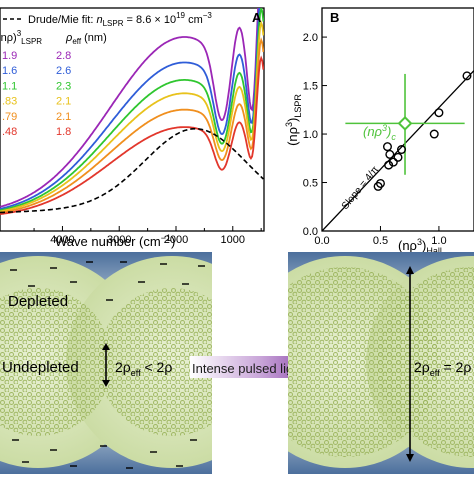 This screenshot has height=479, width=474. Describe the element at coordinates (113, 23) in the screenshot. I see `legend-fit-sub: LSPR` at that location.